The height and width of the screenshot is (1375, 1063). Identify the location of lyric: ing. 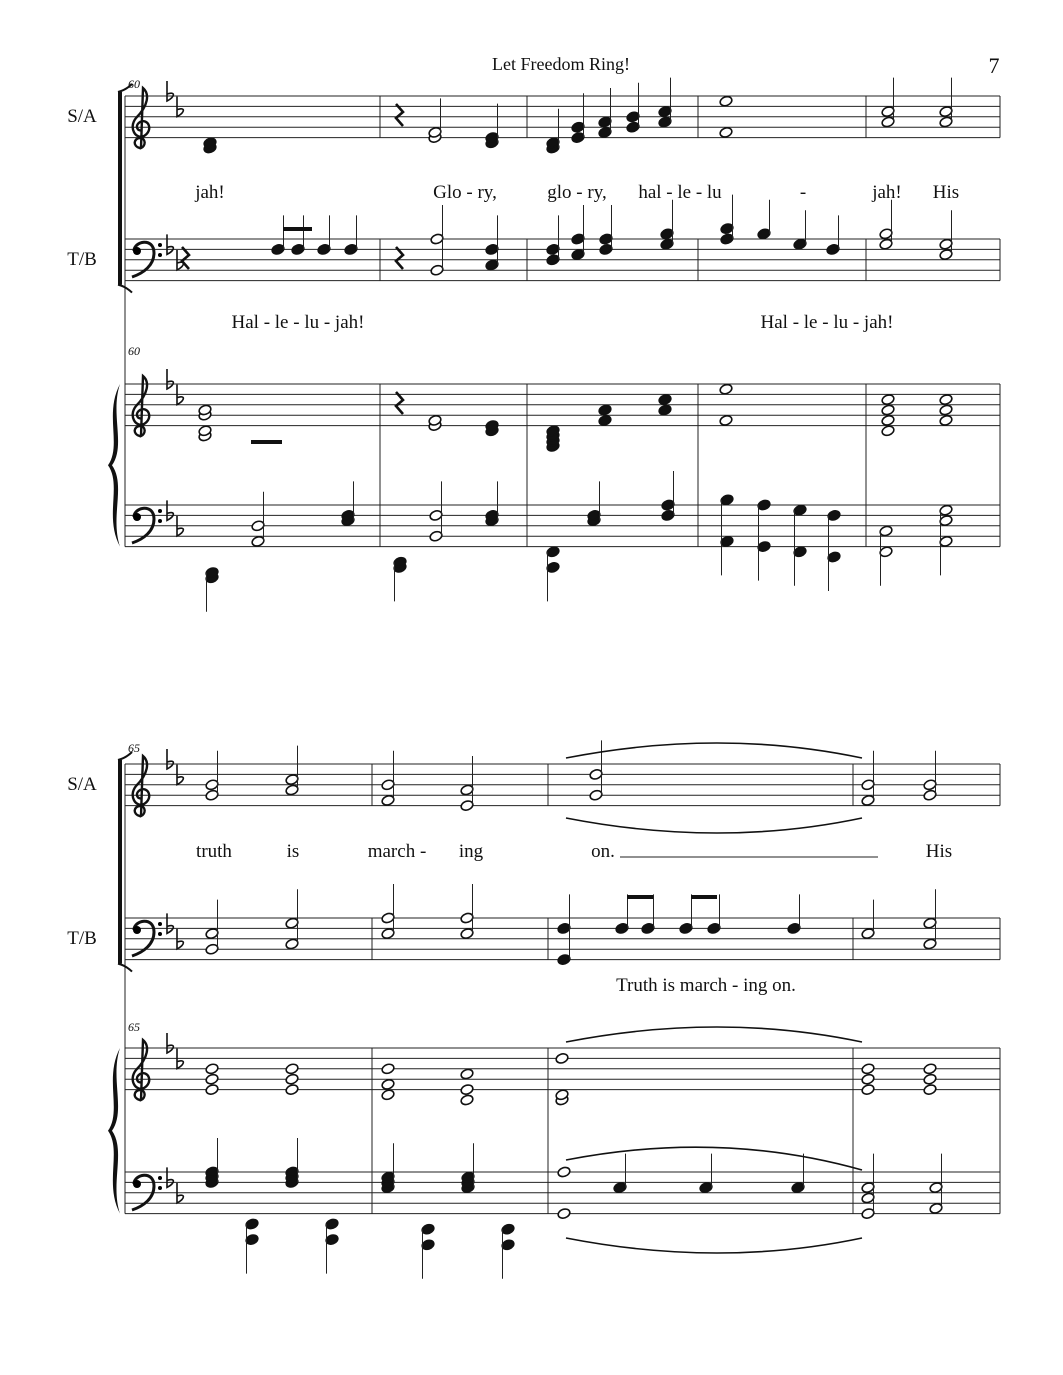
(471, 851).